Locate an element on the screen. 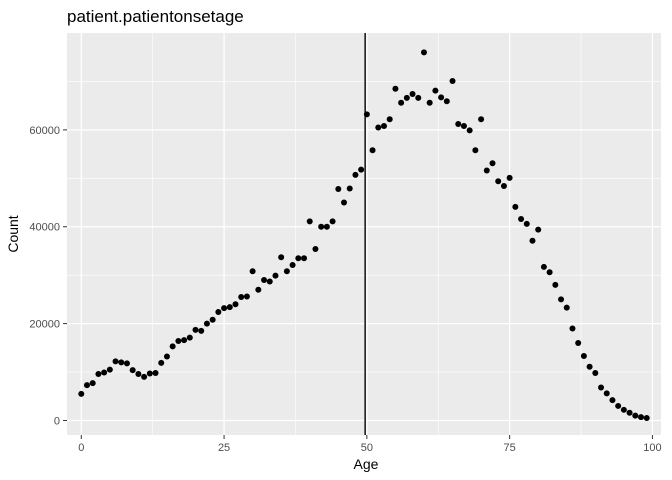 This screenshot has height=480, width=672. y-tick-label: 20000 is located at coordinates (44, 325).